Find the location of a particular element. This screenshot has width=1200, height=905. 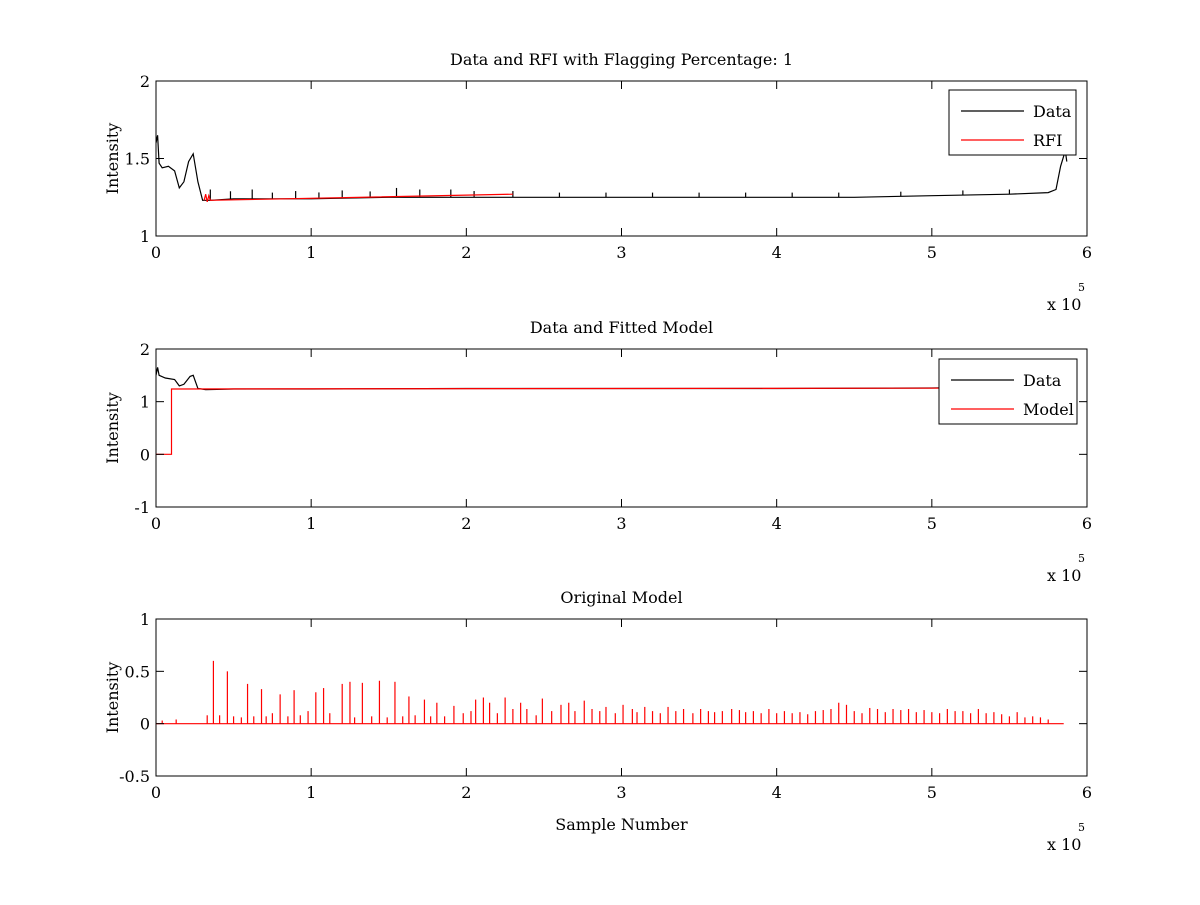

legend: Data RFI is located at coordinates (1012, 122).